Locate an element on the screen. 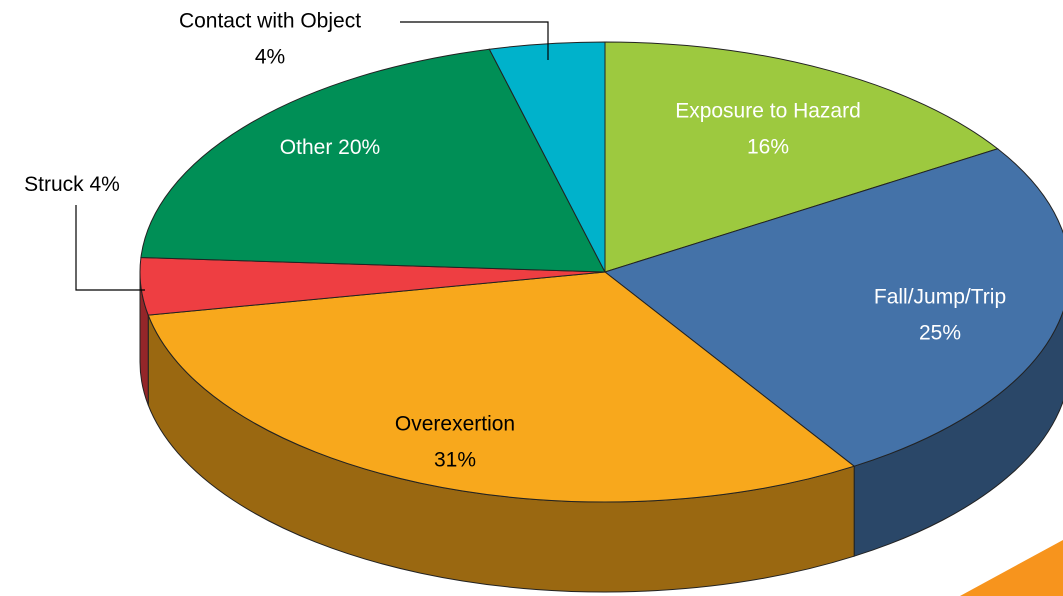 This screenshot has width=1063, height=596. slice-label-group: Struck 4% is located at coordinates (72, 184).